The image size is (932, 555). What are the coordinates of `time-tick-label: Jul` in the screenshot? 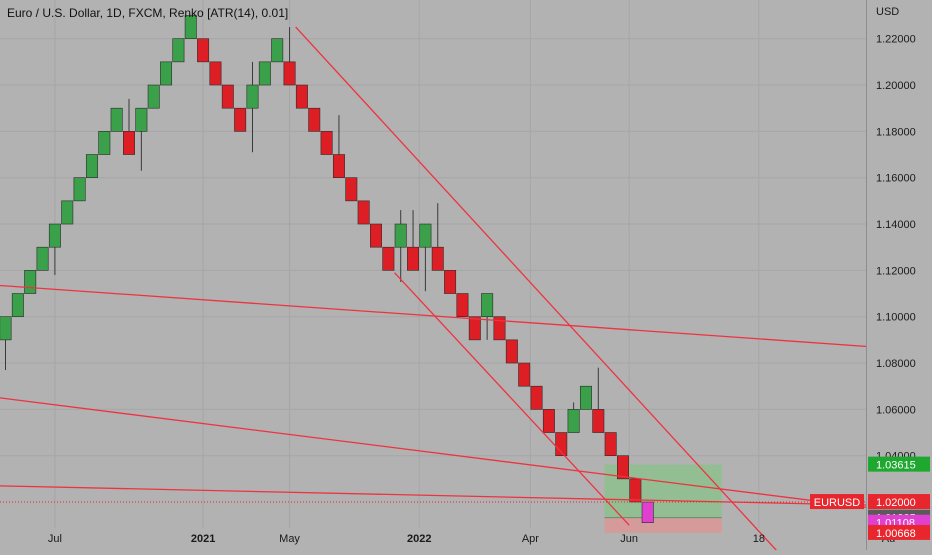 It's located at (55, 539).